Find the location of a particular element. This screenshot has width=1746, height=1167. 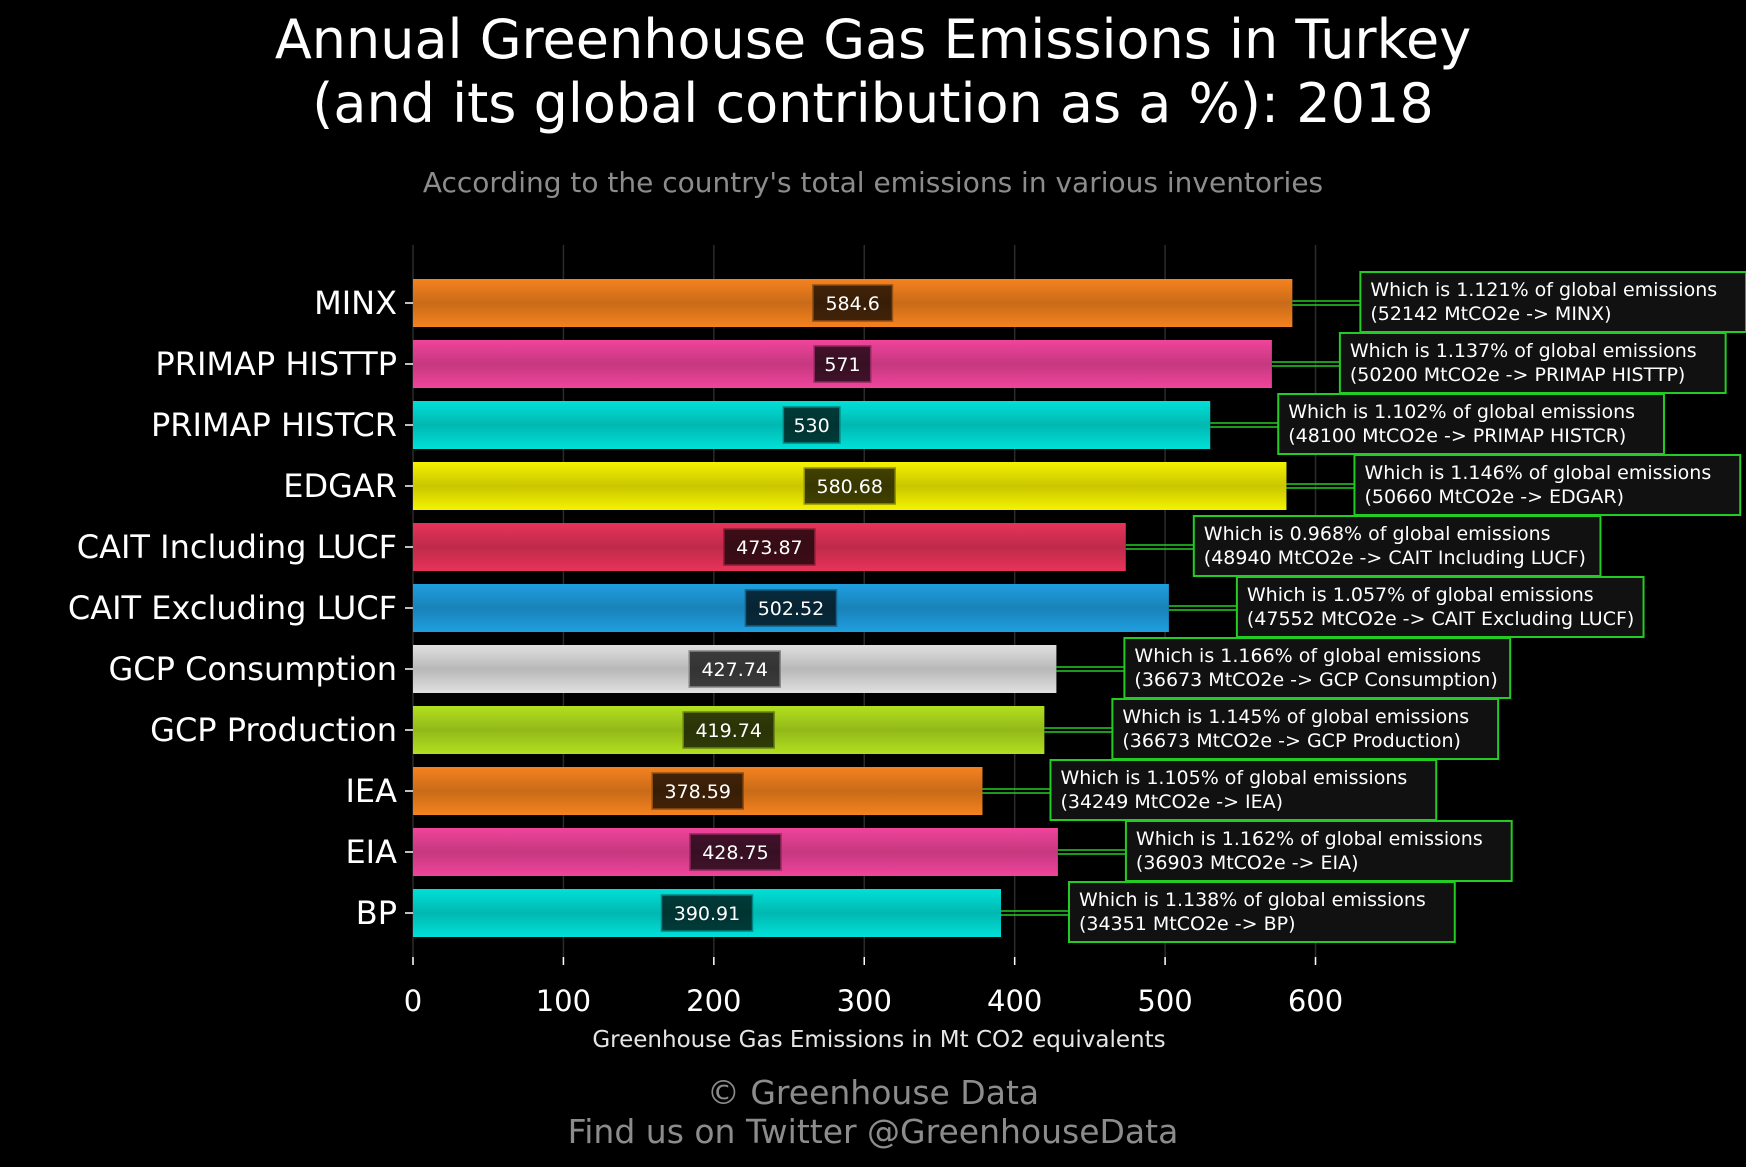

annotation-line-2: (47552 MtCO2e -> CAIT Excluding LUCF) is located at coordinates (1440, 619).